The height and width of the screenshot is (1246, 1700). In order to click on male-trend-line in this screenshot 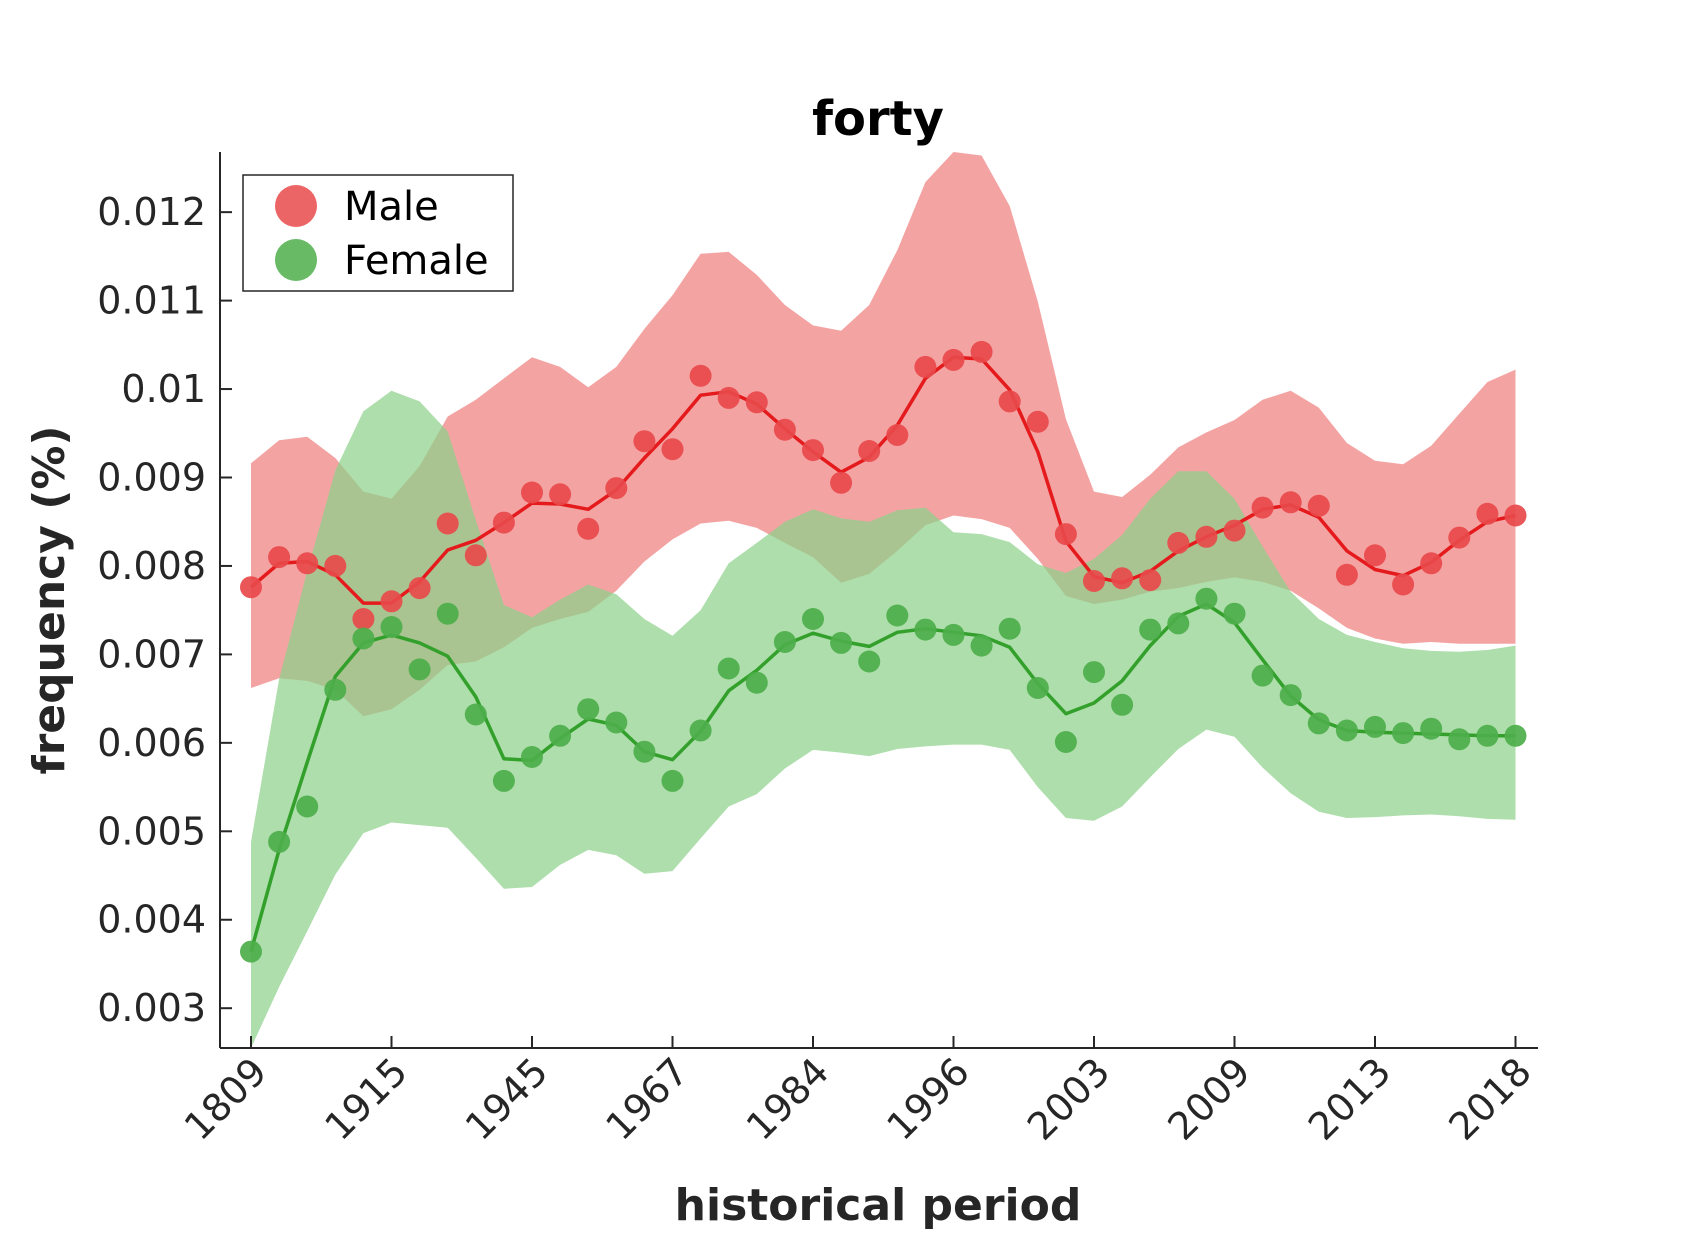, I will do `click(882, 480)`.